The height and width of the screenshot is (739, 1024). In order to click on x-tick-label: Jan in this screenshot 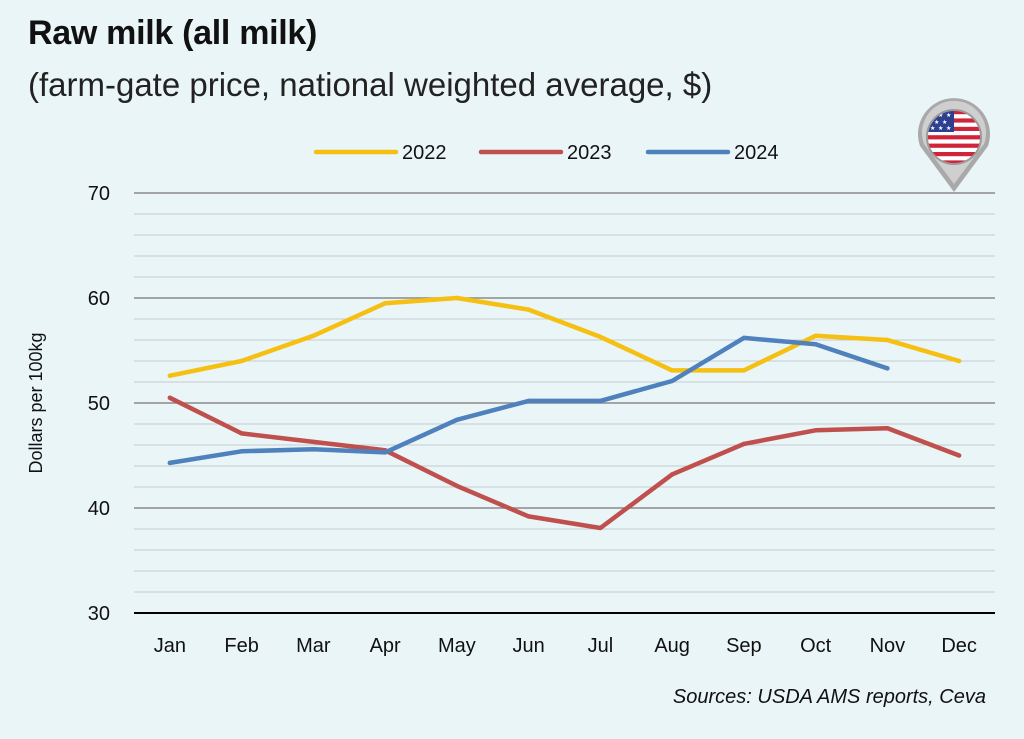, I will do `click(170, 646)`.